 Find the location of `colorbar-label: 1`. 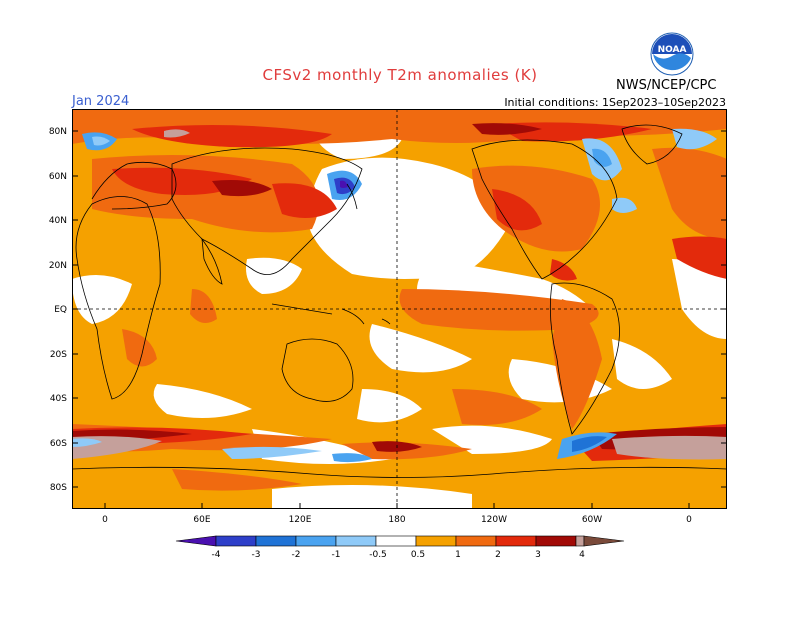

colorbar-label: 1 is located at coordinates (458, 555).